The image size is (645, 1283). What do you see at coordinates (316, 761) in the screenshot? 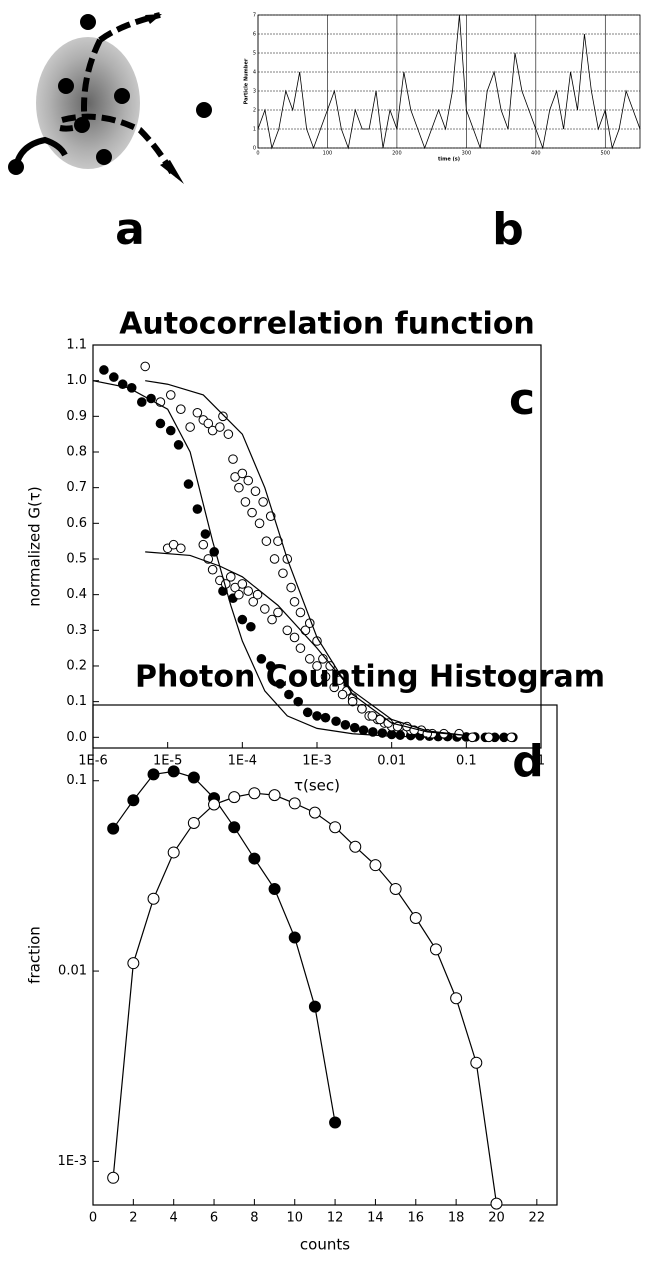
I see `x-tick-label: 1E-3` at bounding box center [316, 761].